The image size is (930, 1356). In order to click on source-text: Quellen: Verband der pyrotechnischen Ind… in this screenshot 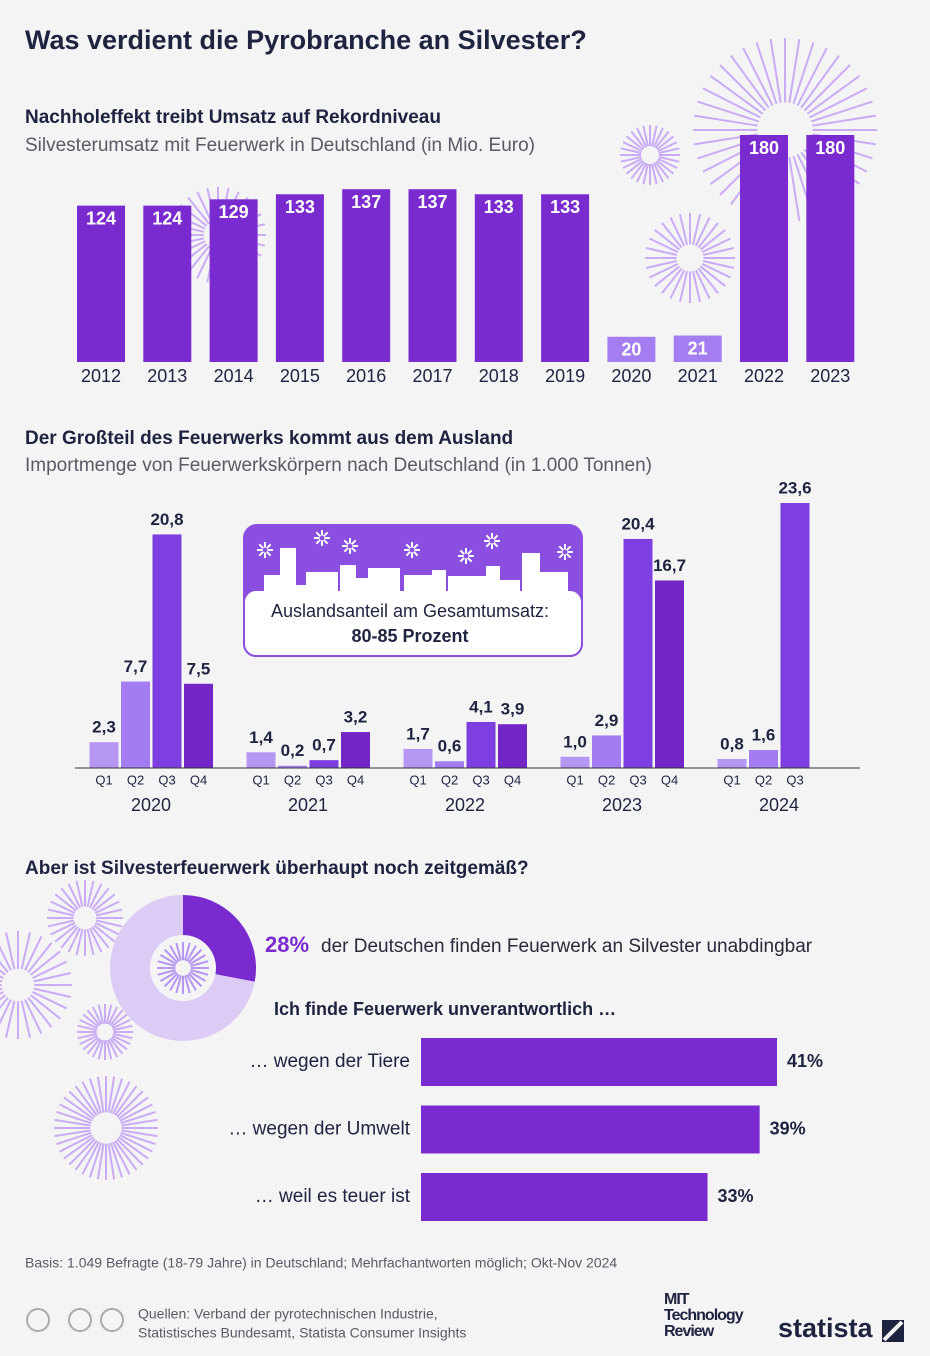, I will do `click(288, 1314)`.